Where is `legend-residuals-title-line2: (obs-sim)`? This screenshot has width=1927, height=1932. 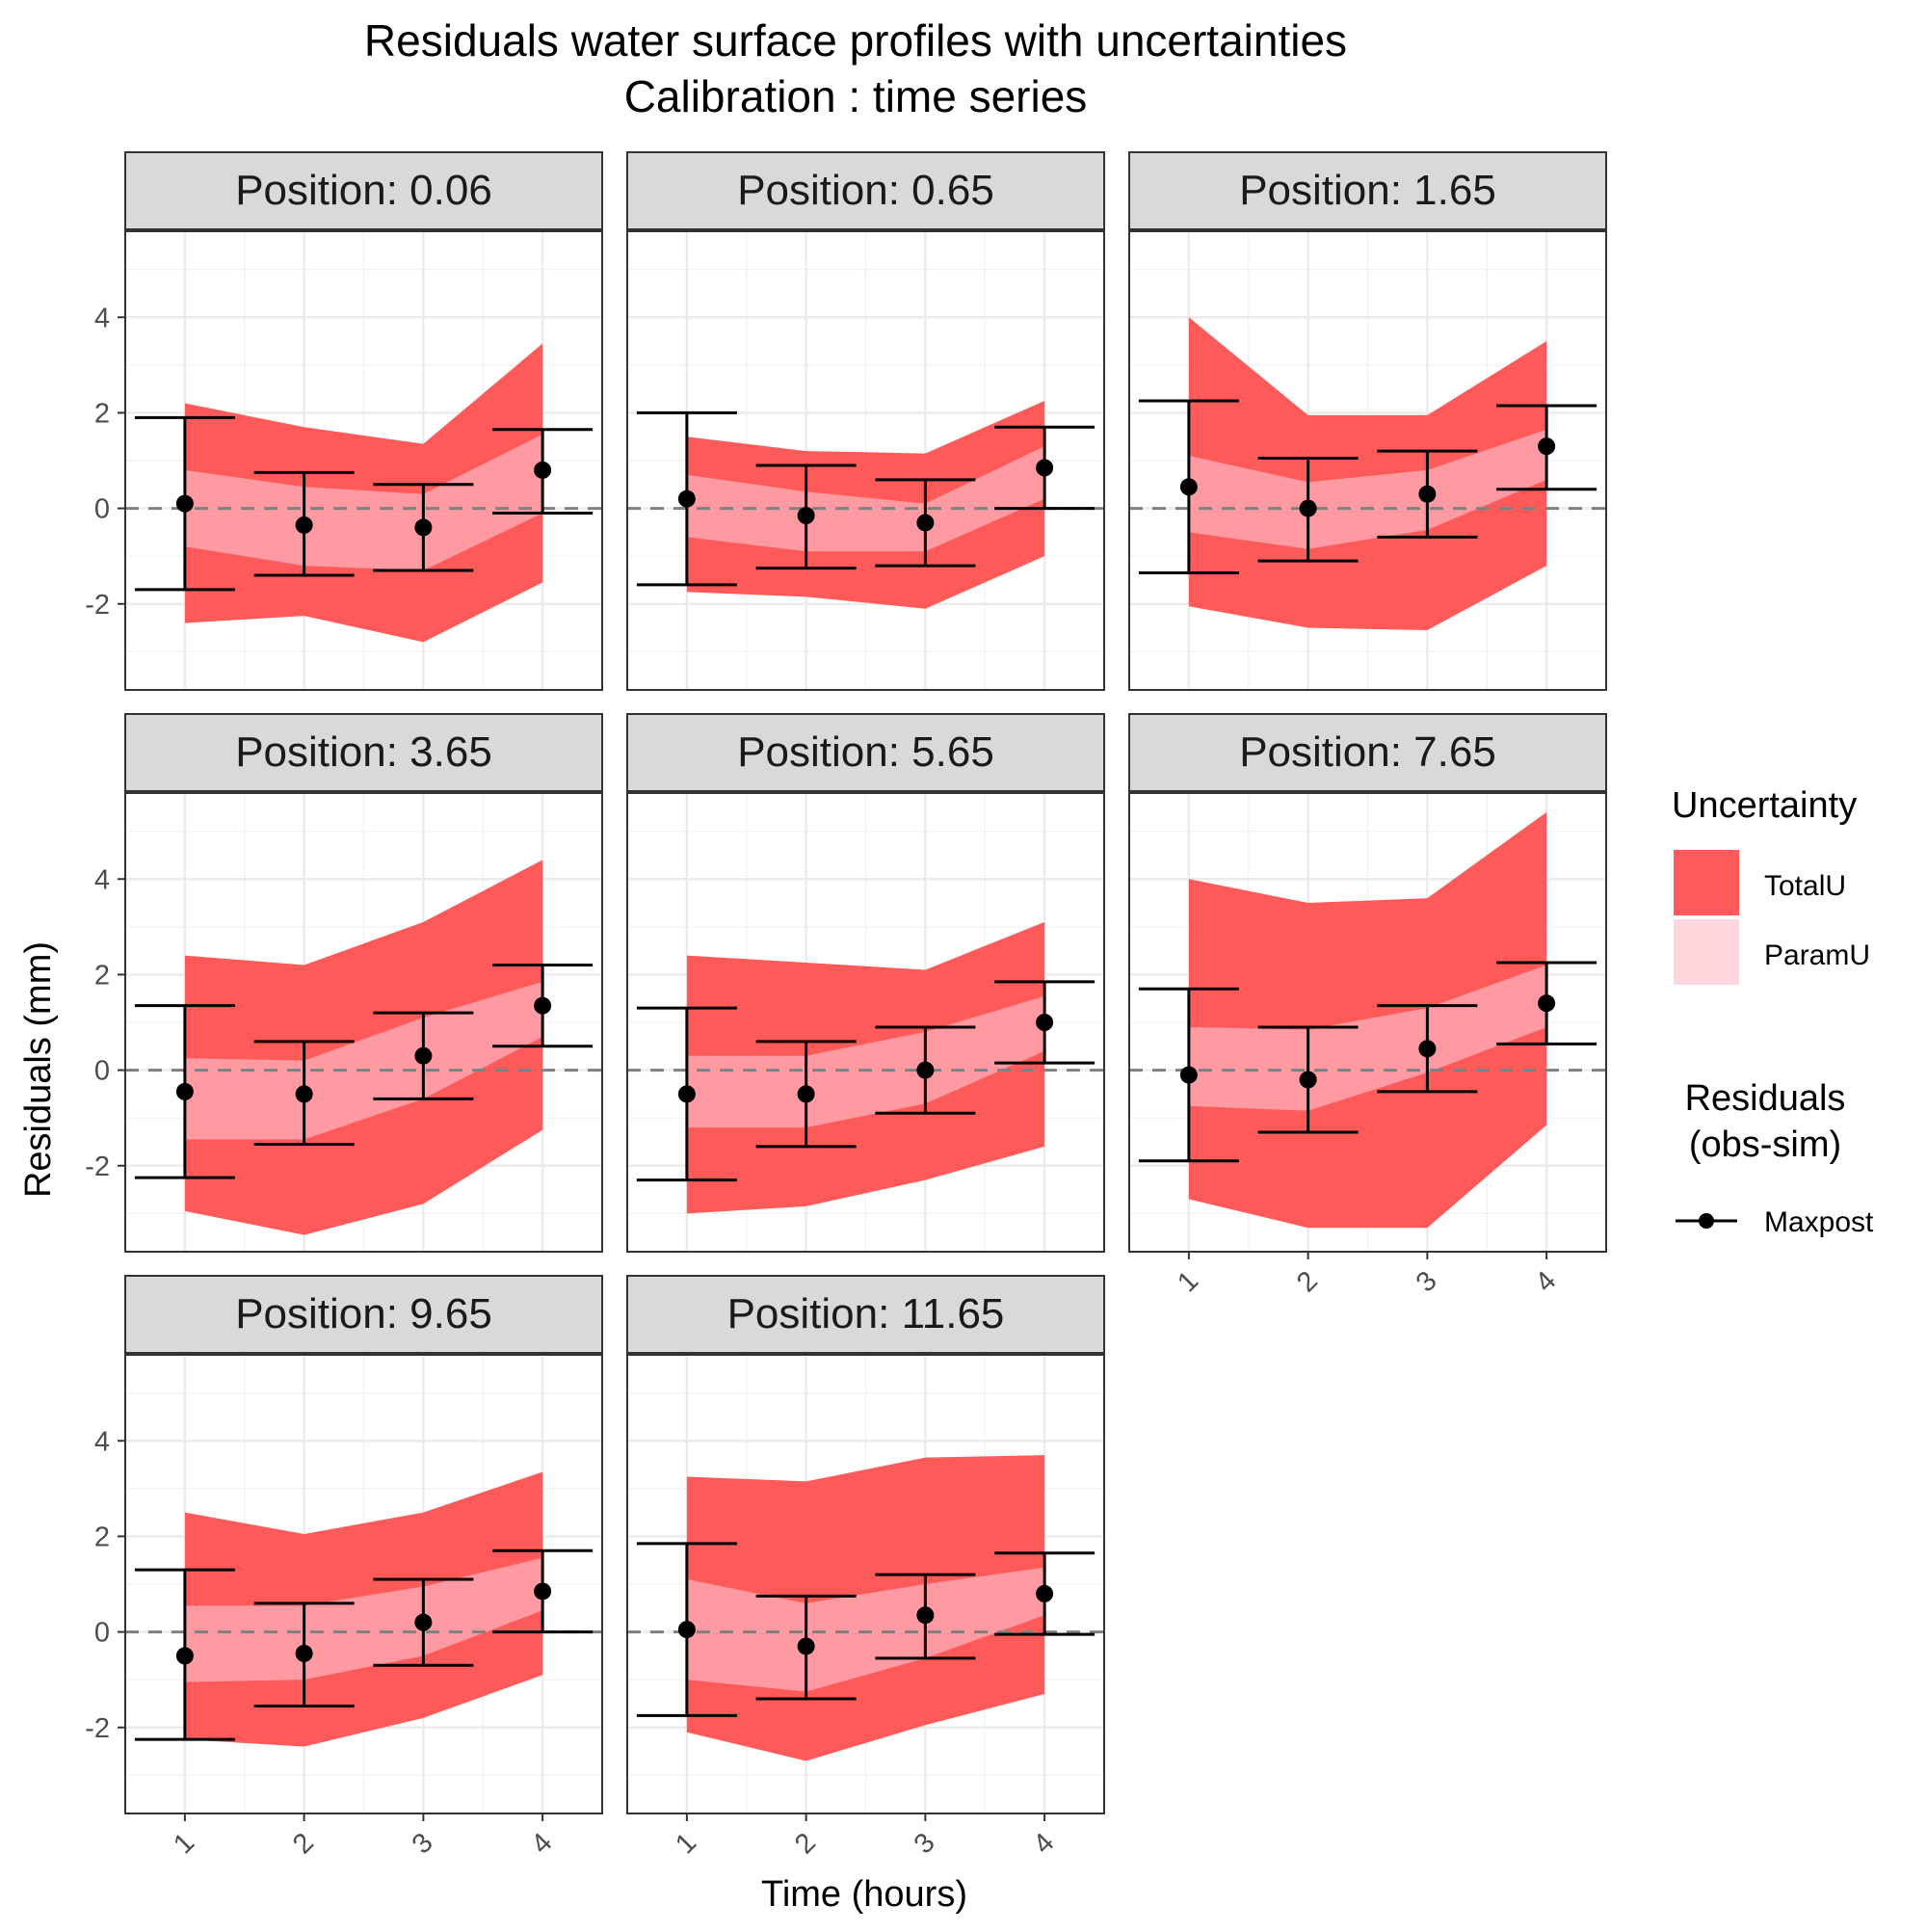 legend-residuals-title-line2: (obs-sim) is located at coordinates (1765, 1145).